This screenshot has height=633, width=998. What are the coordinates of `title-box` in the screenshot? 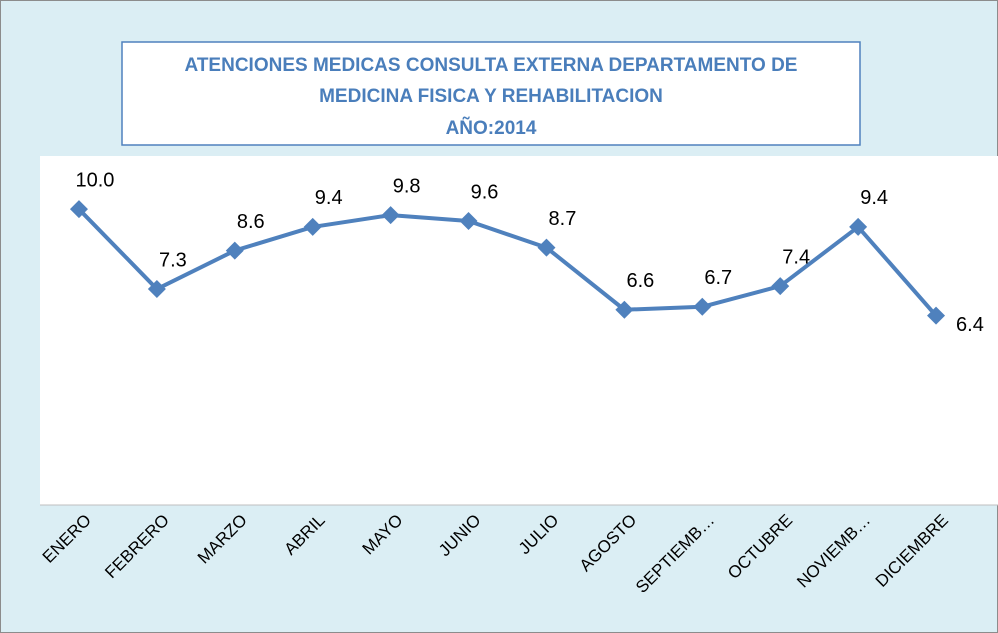 It's located at (491, 93).